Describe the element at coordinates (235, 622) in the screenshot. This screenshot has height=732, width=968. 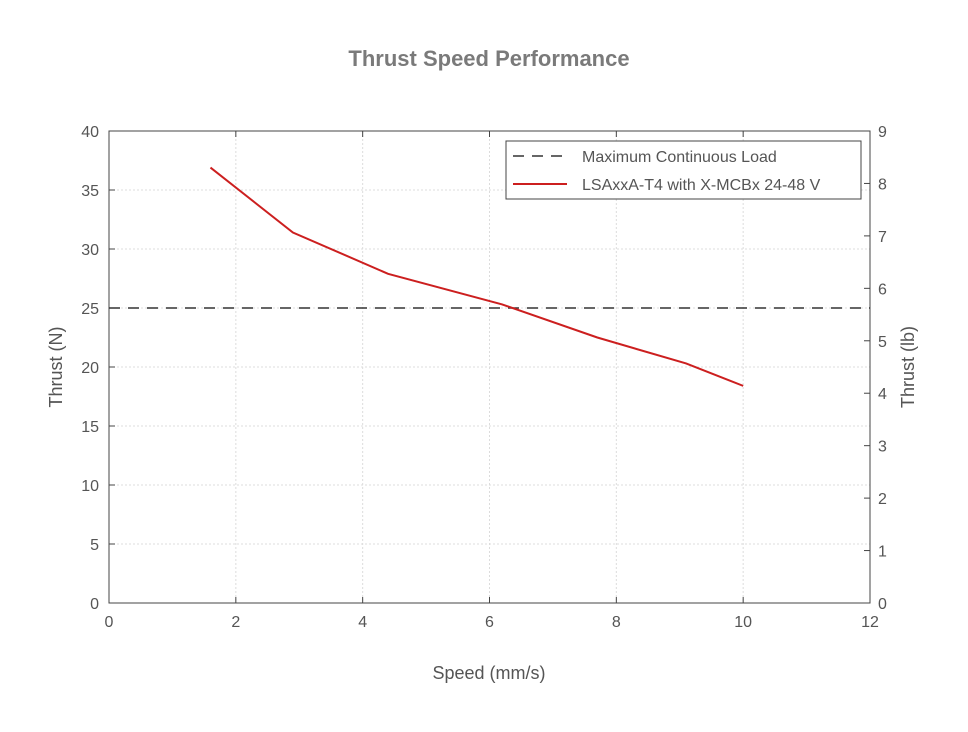
I see `x-tick-label: 2` at that location.